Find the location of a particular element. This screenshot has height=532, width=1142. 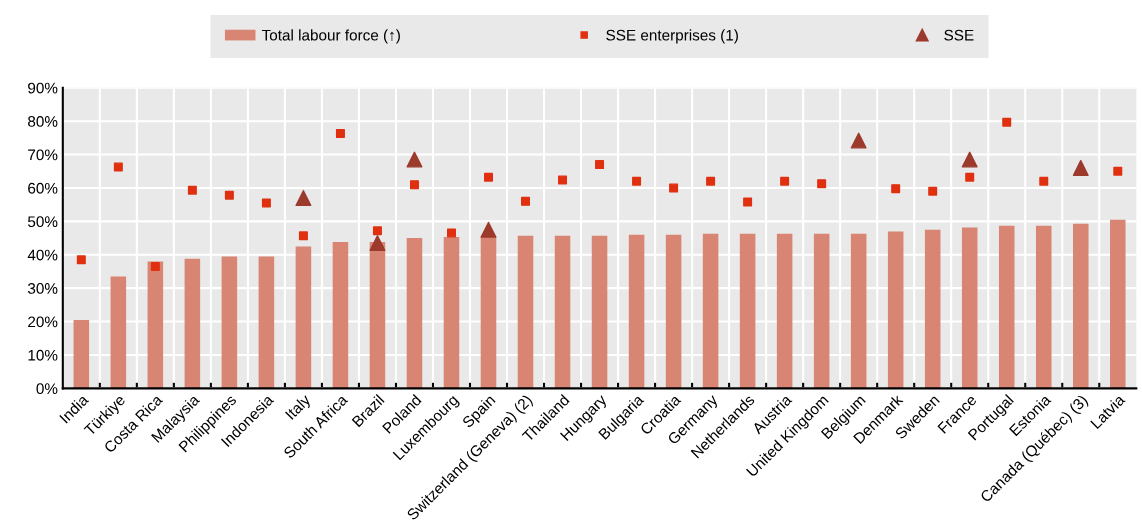

y-tick-label: 10% is located at coordinates (43, 355).